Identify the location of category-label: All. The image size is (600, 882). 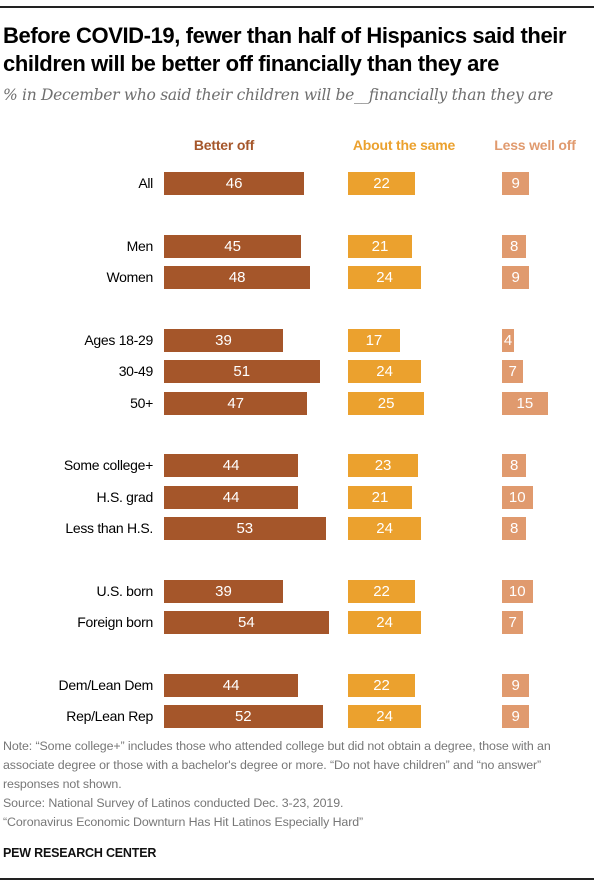
(145, 183).